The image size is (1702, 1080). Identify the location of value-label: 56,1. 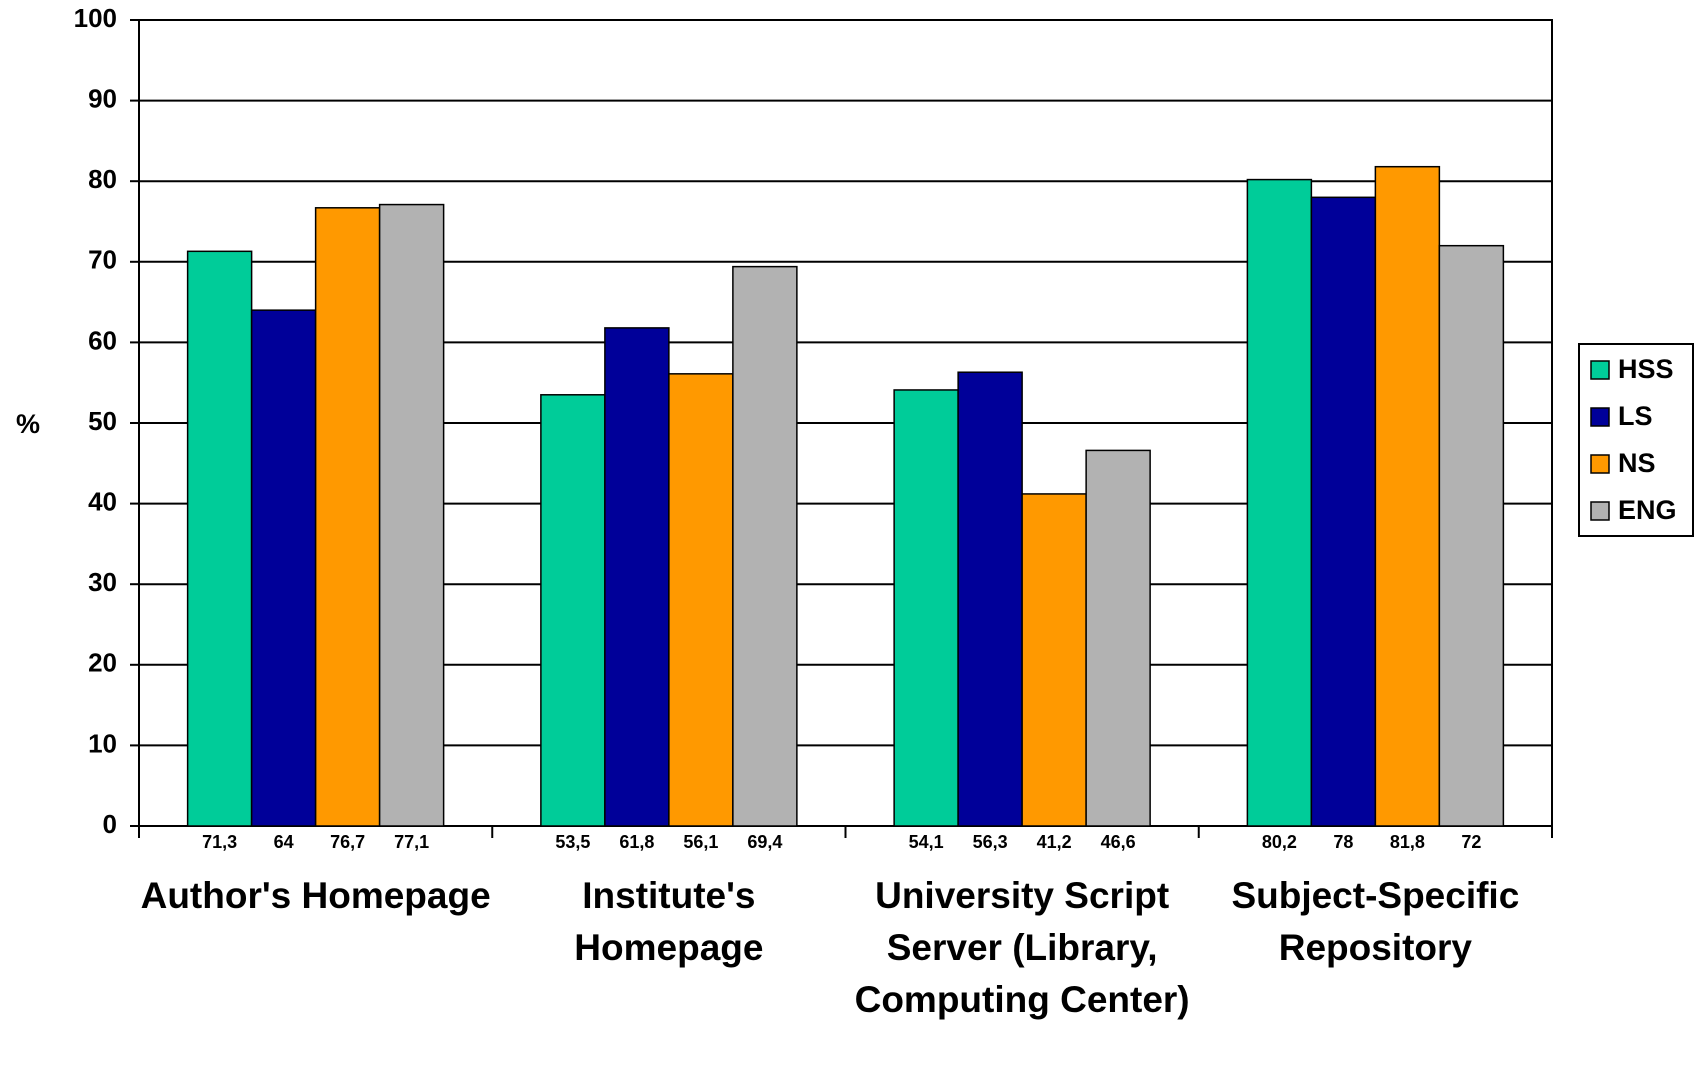
(700, 842).